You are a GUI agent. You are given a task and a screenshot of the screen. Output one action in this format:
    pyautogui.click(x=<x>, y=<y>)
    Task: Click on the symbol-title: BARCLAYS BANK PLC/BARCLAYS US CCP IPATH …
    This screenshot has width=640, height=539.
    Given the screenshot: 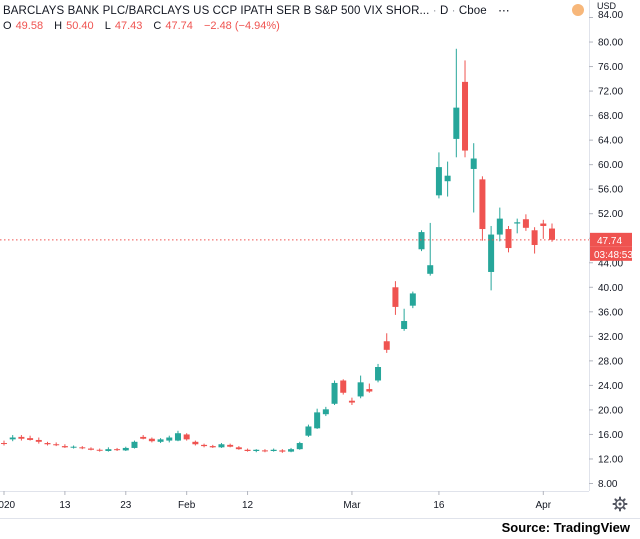 What is the action you would take?
    pyautogui.click(x=216, y=11)
    